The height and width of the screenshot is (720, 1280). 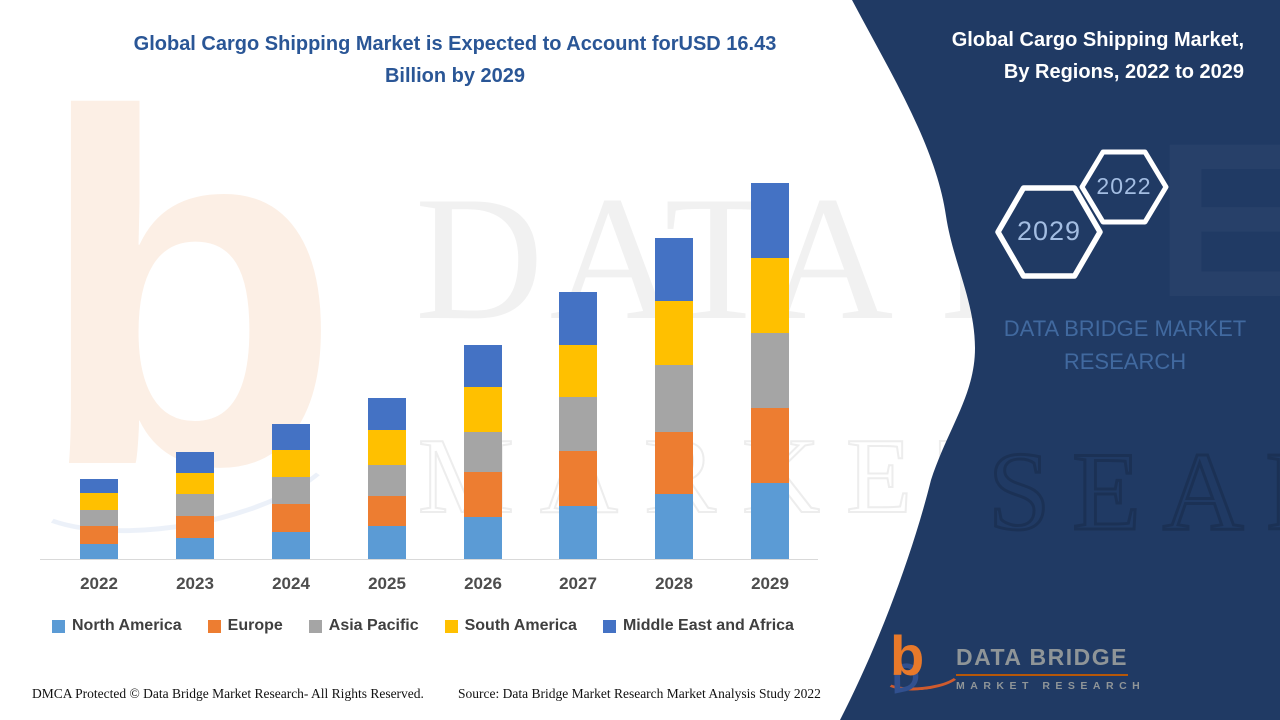 I want to click on x-axis-label-2026: 2026, so click(x=483, y=583).